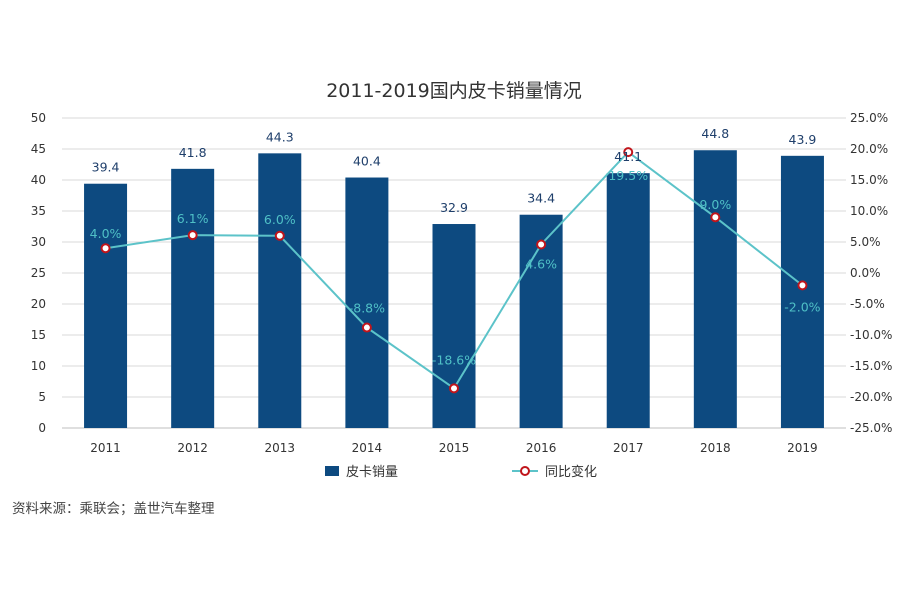  I want to click on line-value-label: 4.6%, so click(541, 263).